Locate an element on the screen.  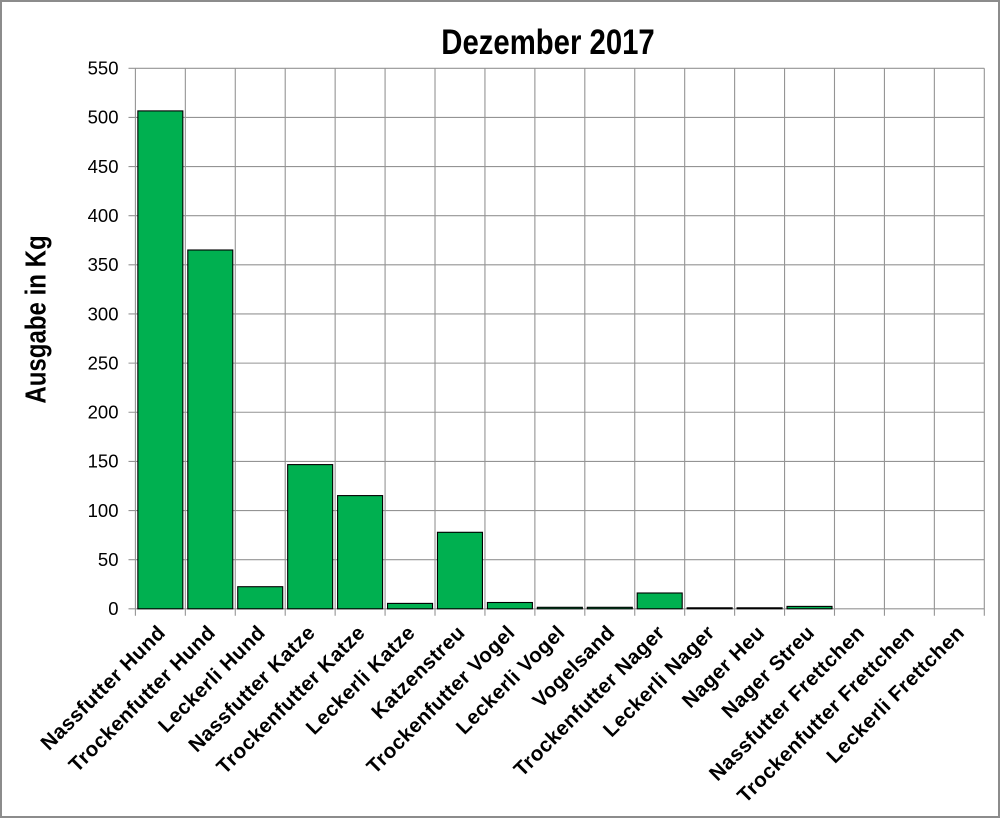
svg-text: 150 is located at coordinates (103, 461).